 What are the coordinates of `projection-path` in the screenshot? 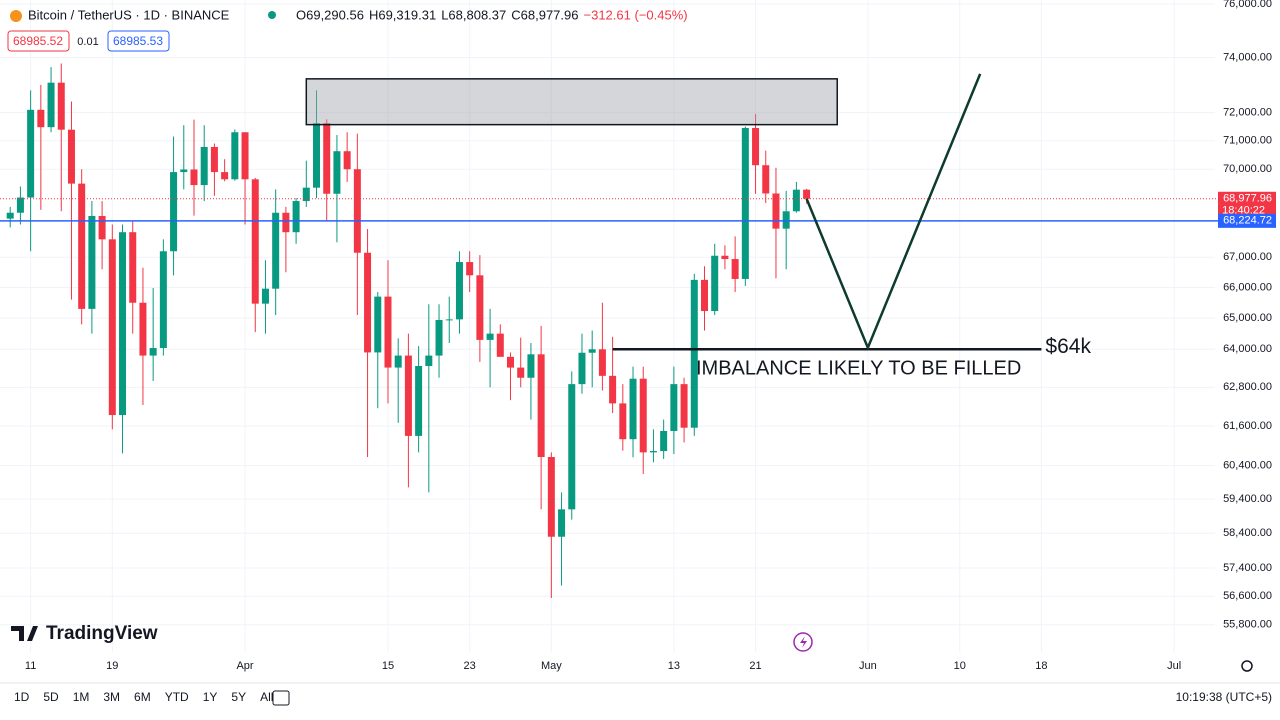 It's located at (893, 212).